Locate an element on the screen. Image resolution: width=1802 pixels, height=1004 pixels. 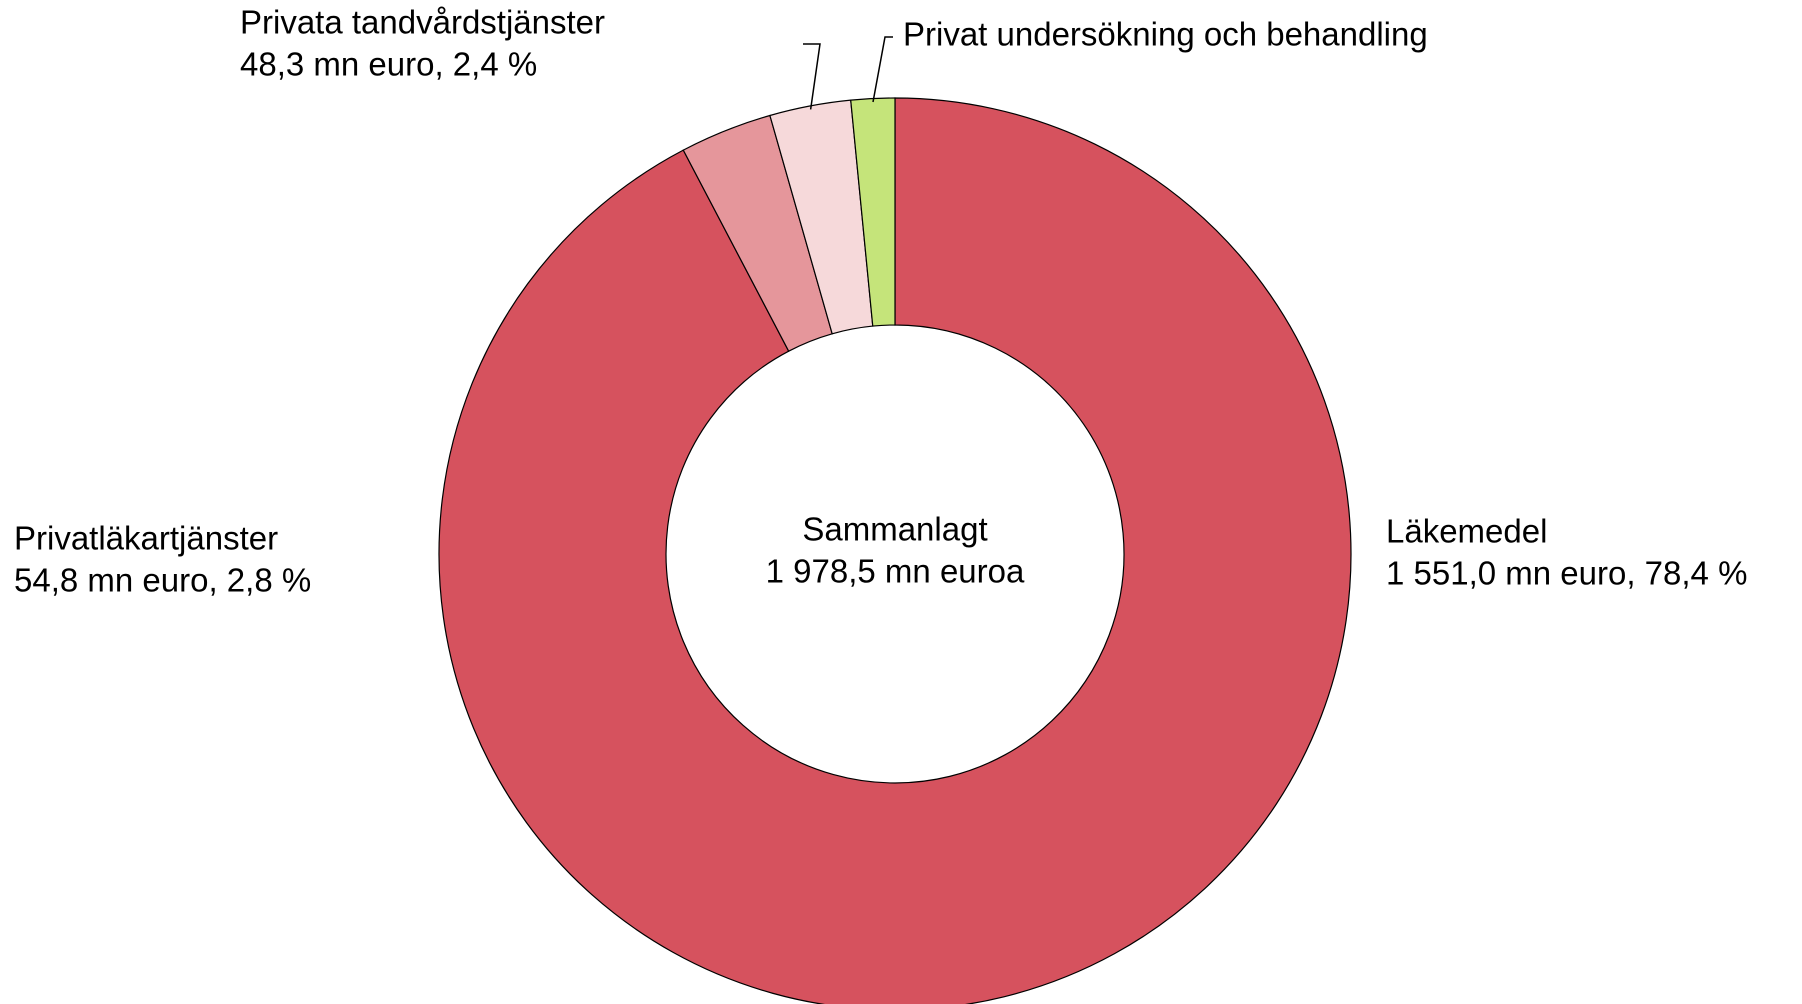
slice-value-label: 54,8 mn euro, 2,8 % is located at coordinates (162, 580).